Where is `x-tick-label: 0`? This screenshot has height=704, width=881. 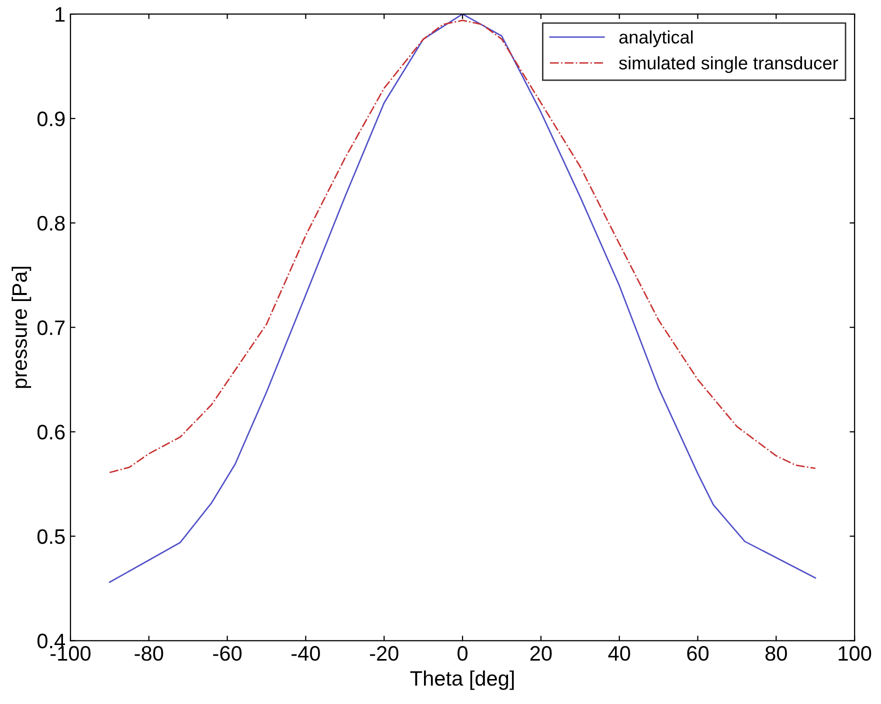
x-tick-label: 0 is located at coordinates (463, 653).